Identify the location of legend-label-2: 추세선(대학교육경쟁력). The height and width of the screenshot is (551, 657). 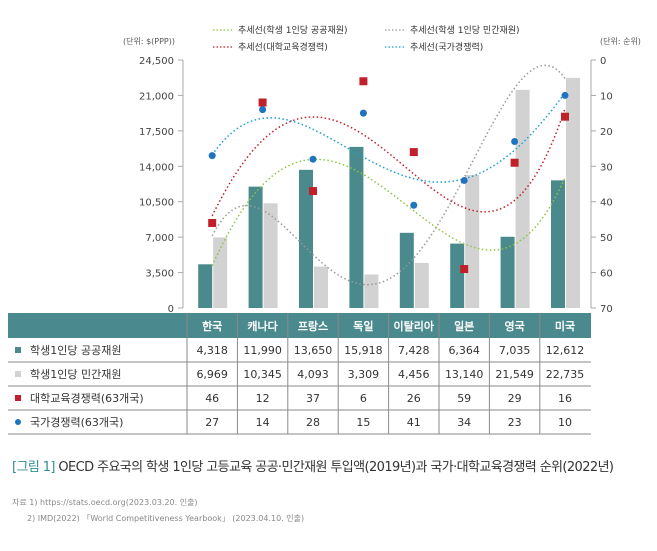
(283, 47).